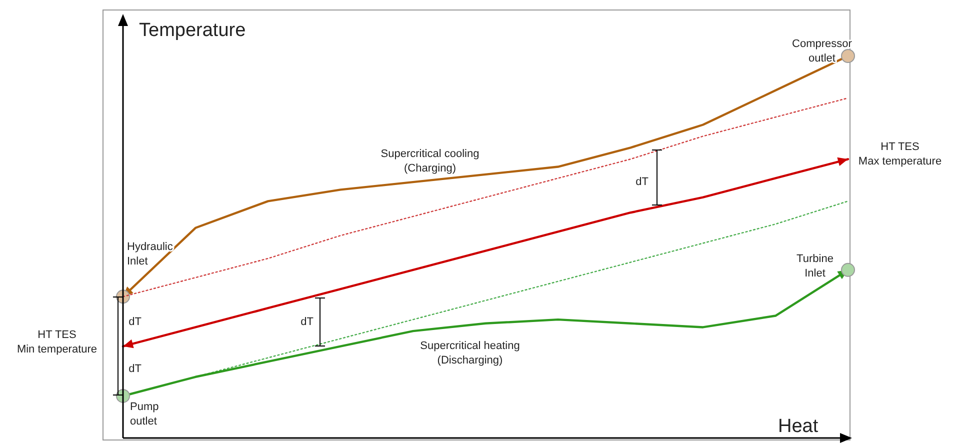  Describe the element at coordinates (822, 51) in the screenshot. I see `annotation: Compressor outlet` at that location.